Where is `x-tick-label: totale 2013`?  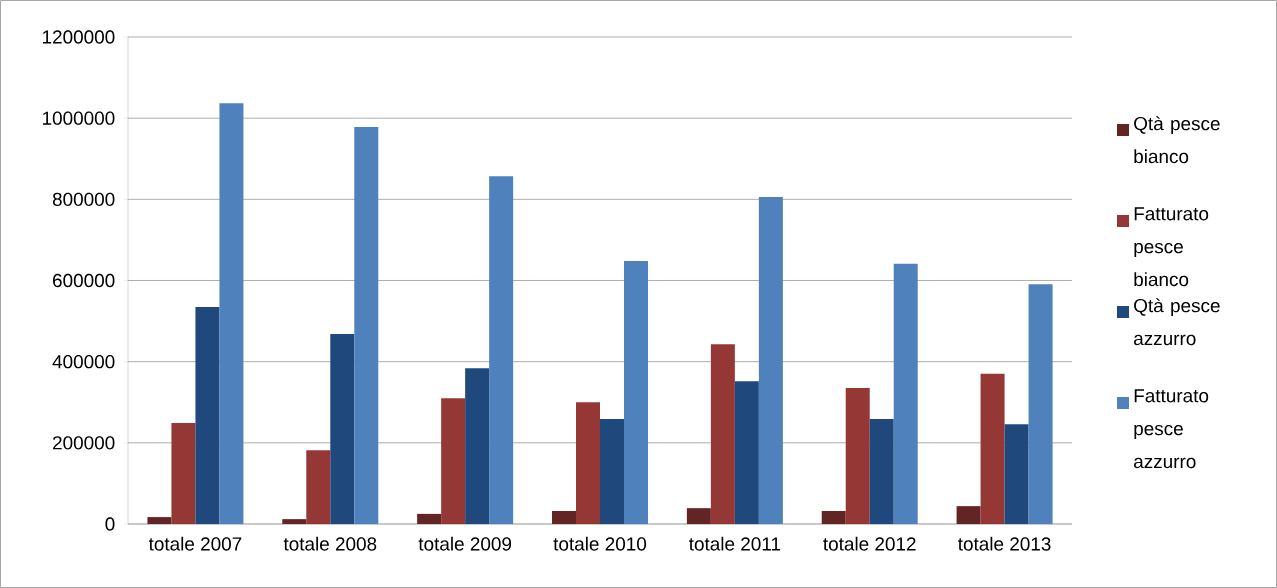 x-tick-label: totale 2013 is located at coordinates (1004, 543).